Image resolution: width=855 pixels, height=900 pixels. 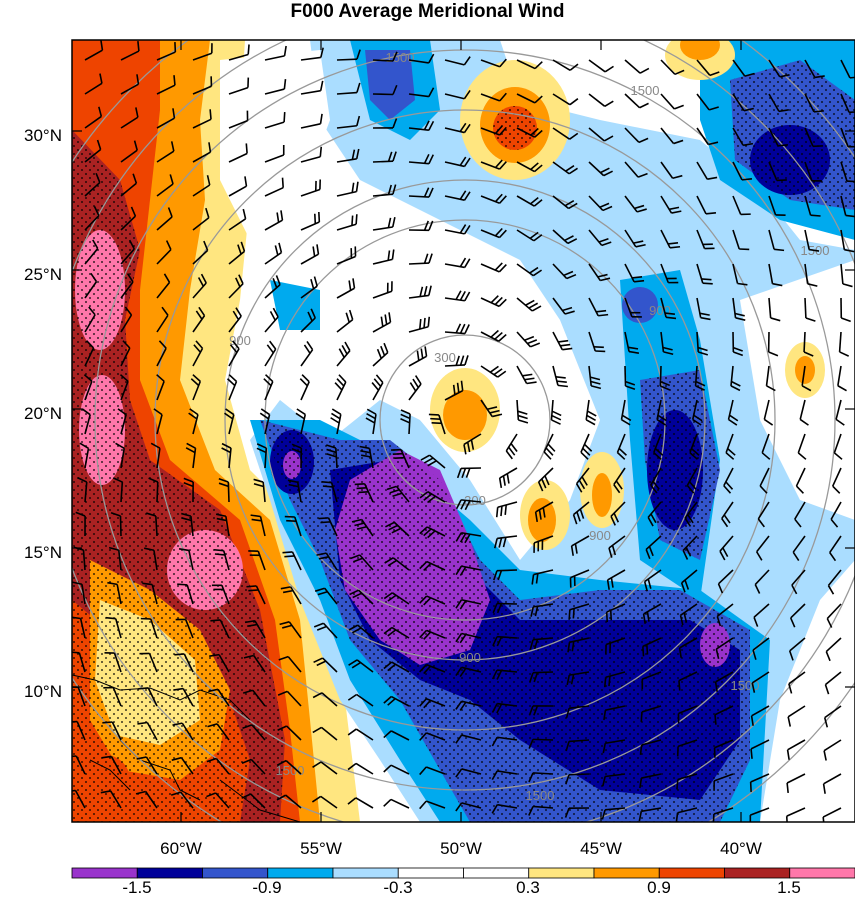 I want to click on ring-label-11: 1500, so click(x=290, y=770).